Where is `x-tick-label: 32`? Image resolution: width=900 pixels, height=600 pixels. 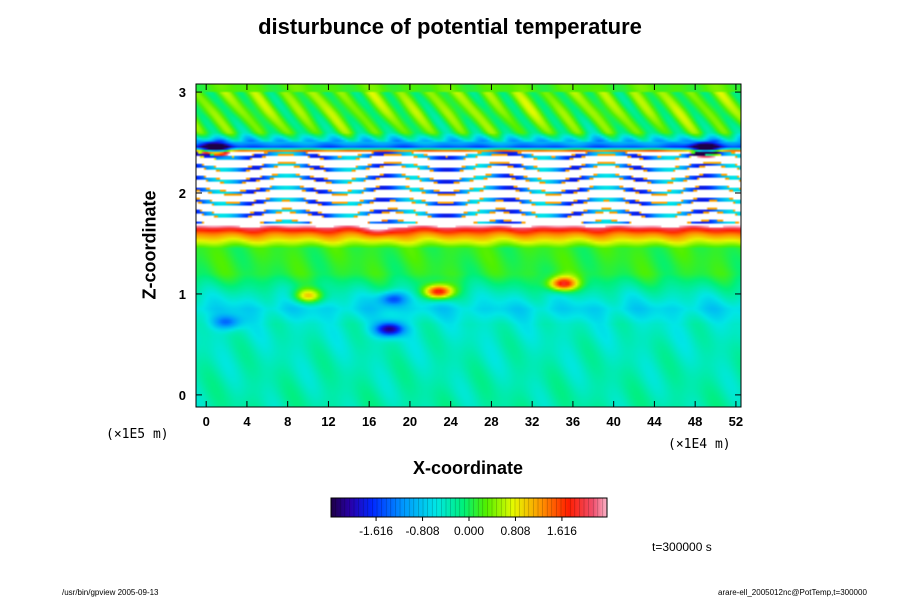
x-tick-label: 32 is located at coordinates (532, 421).